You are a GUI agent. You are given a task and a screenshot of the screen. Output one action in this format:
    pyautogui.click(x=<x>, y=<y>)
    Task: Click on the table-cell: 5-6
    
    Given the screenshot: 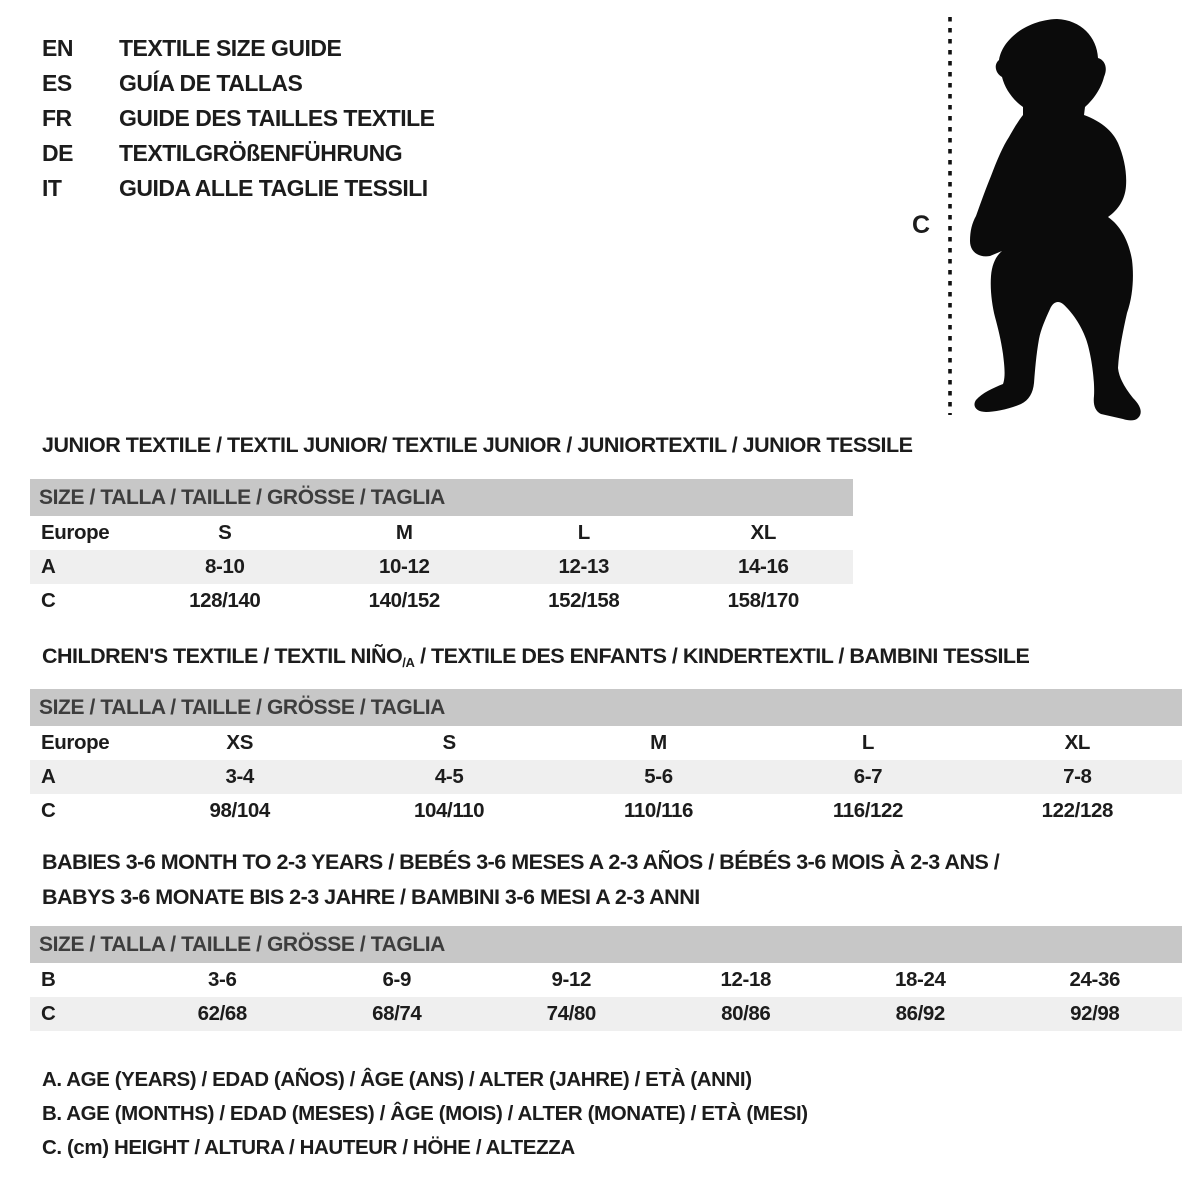 What is the action you would take?
    pyautogui.click(x=658, y=776)
    